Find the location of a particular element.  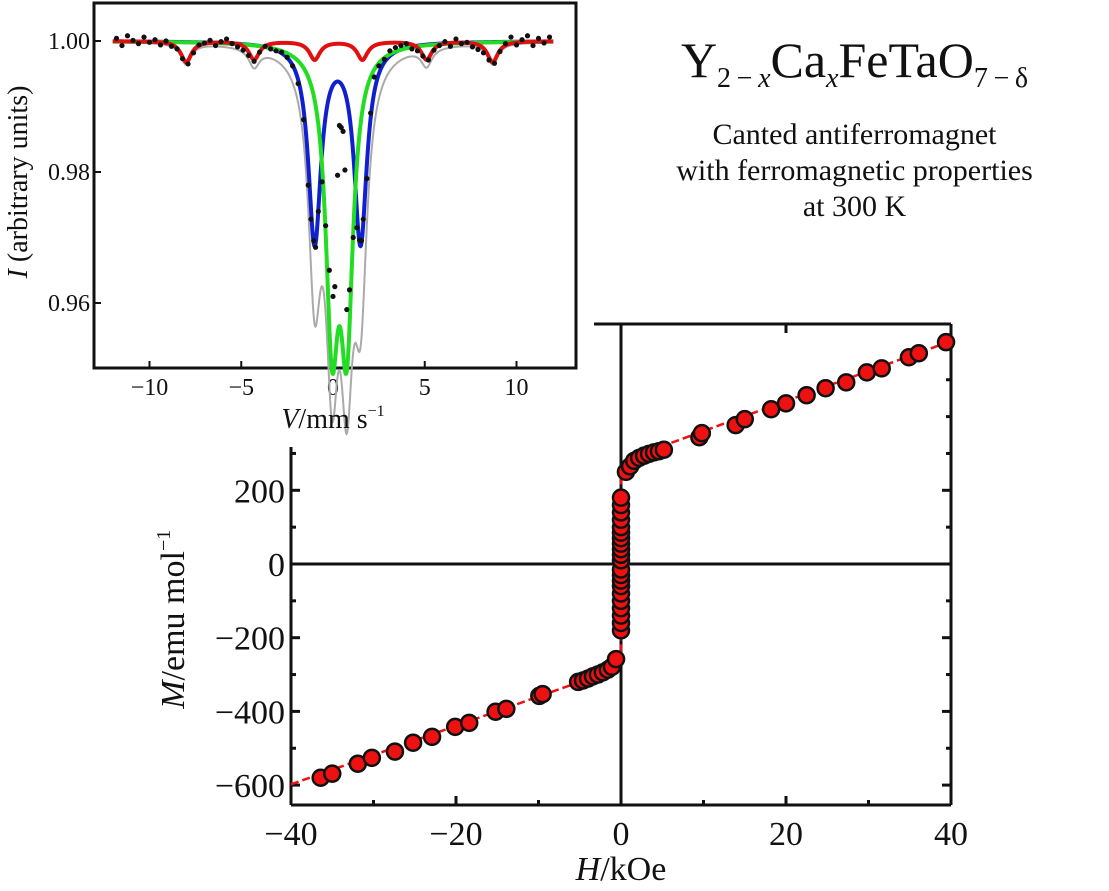

x-axis-label-unit: /kOe is located at coordinates (633, 868).